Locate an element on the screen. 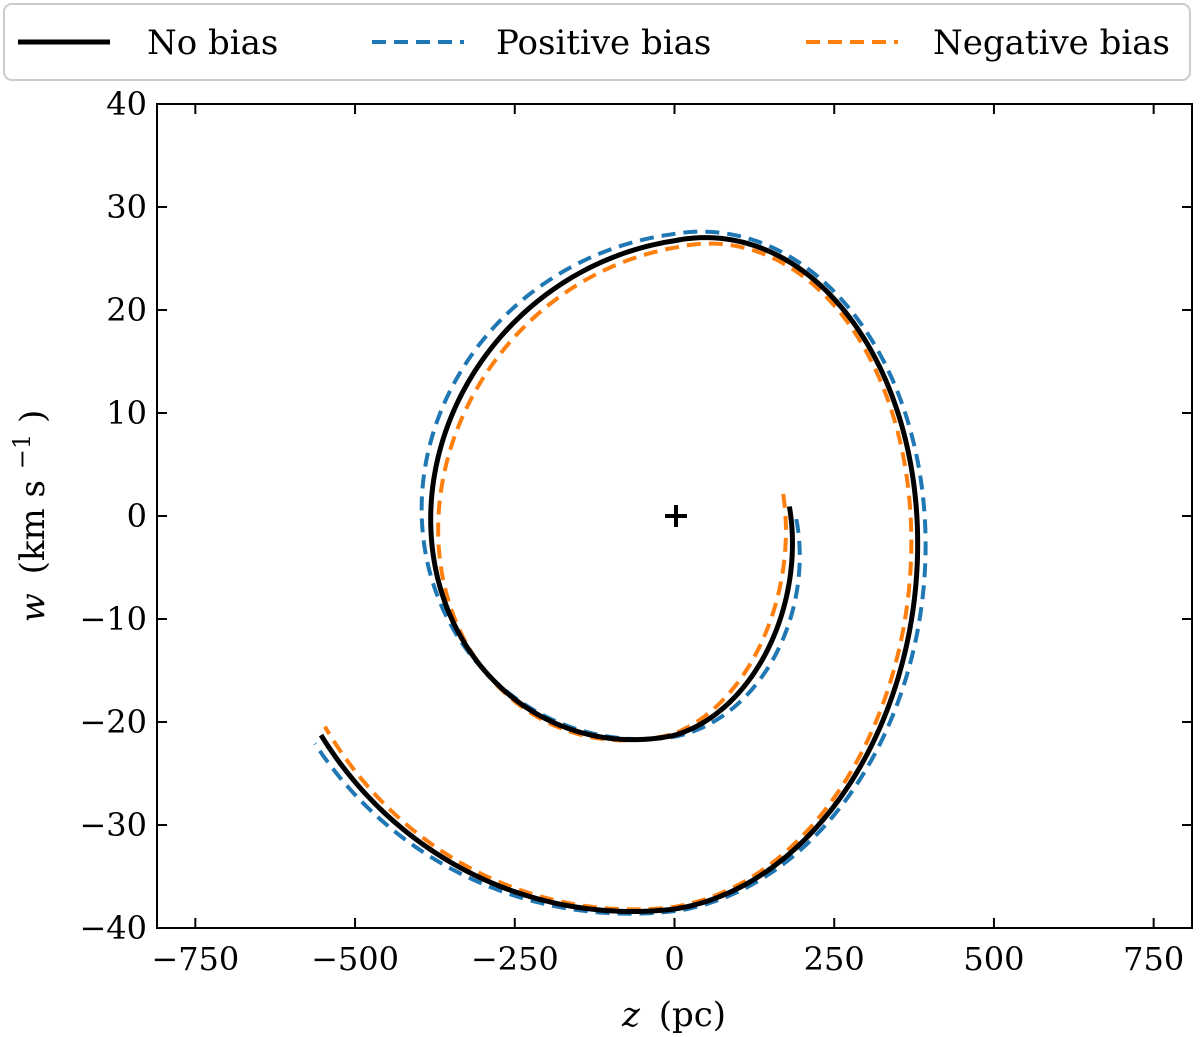 This screenshot has height=1037, width=1200. legend-frame is located at coordinates (597, 42).